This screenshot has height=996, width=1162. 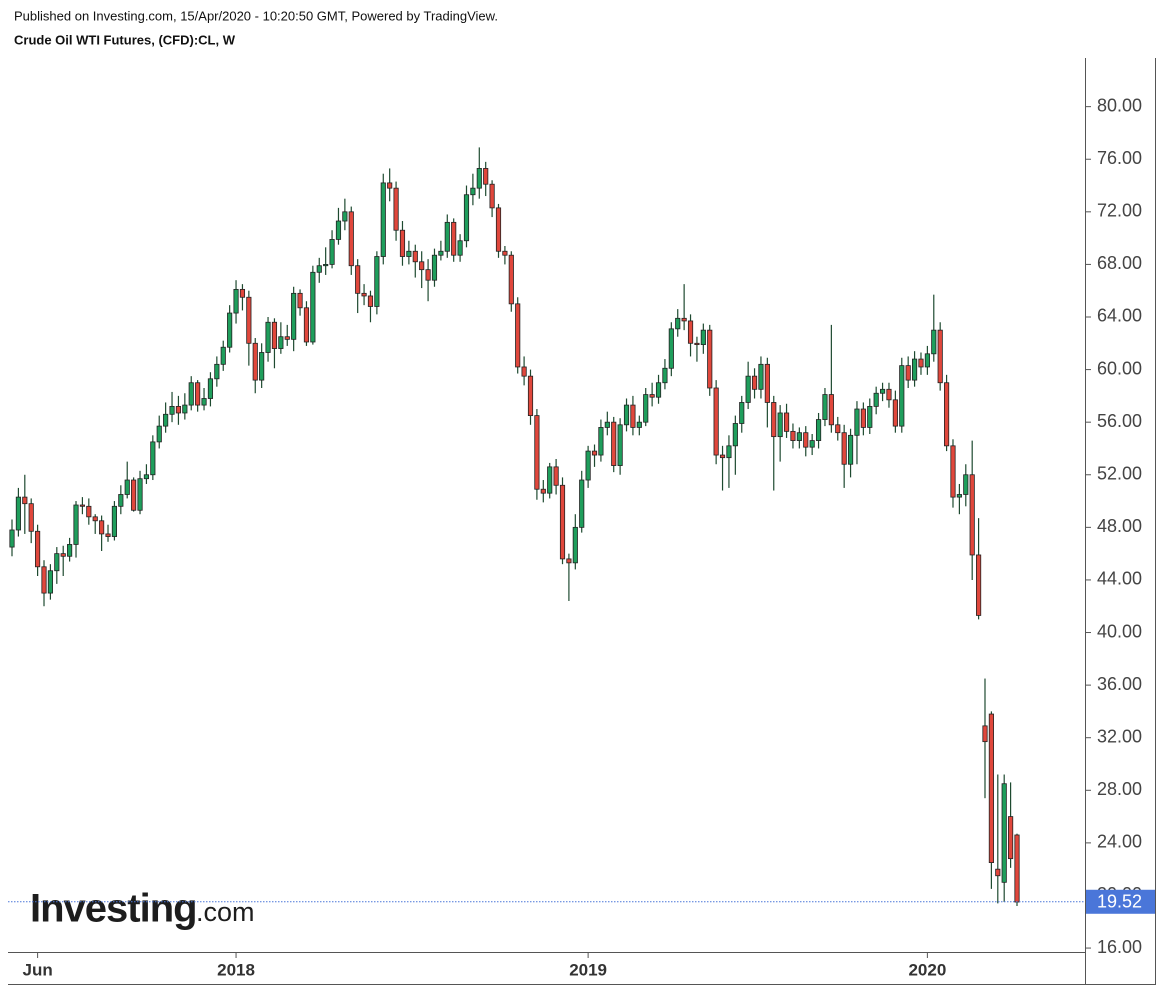 What do you see at coordinates (1119, 158) in the screenshot?
I see `y-tick-label: 76.00` at bounding box center [1119, 158].